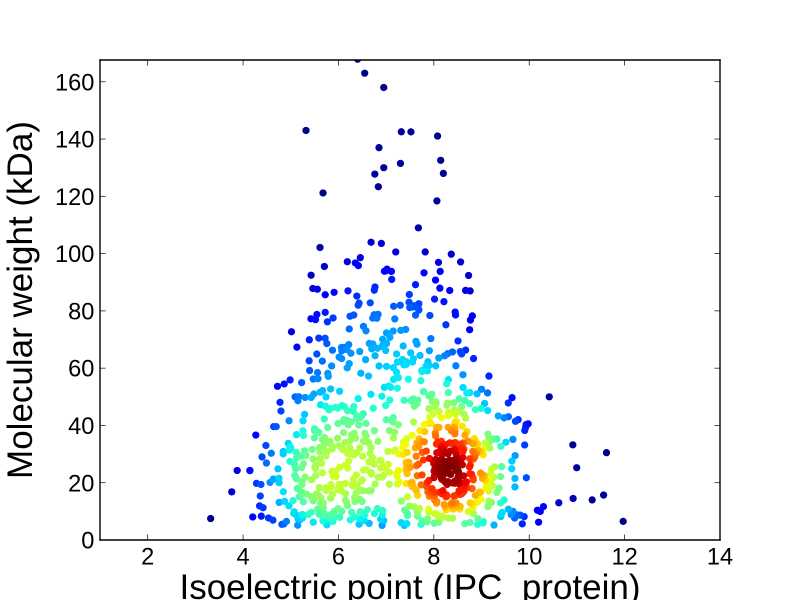  What do you see at coordinates (433, 557) in the screenshot?
I see `svg-text: 8` at bounding box center [433, 557].